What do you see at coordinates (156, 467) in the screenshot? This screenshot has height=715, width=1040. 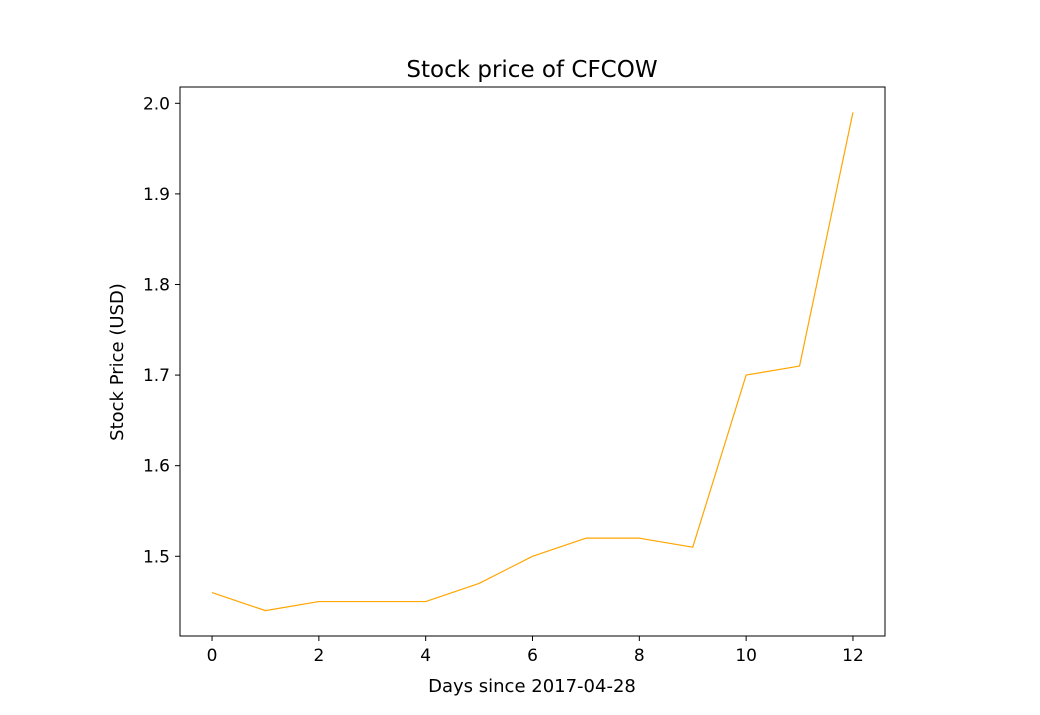 I see `y-tick-label: 1.6` at bounding box center [156, 467].